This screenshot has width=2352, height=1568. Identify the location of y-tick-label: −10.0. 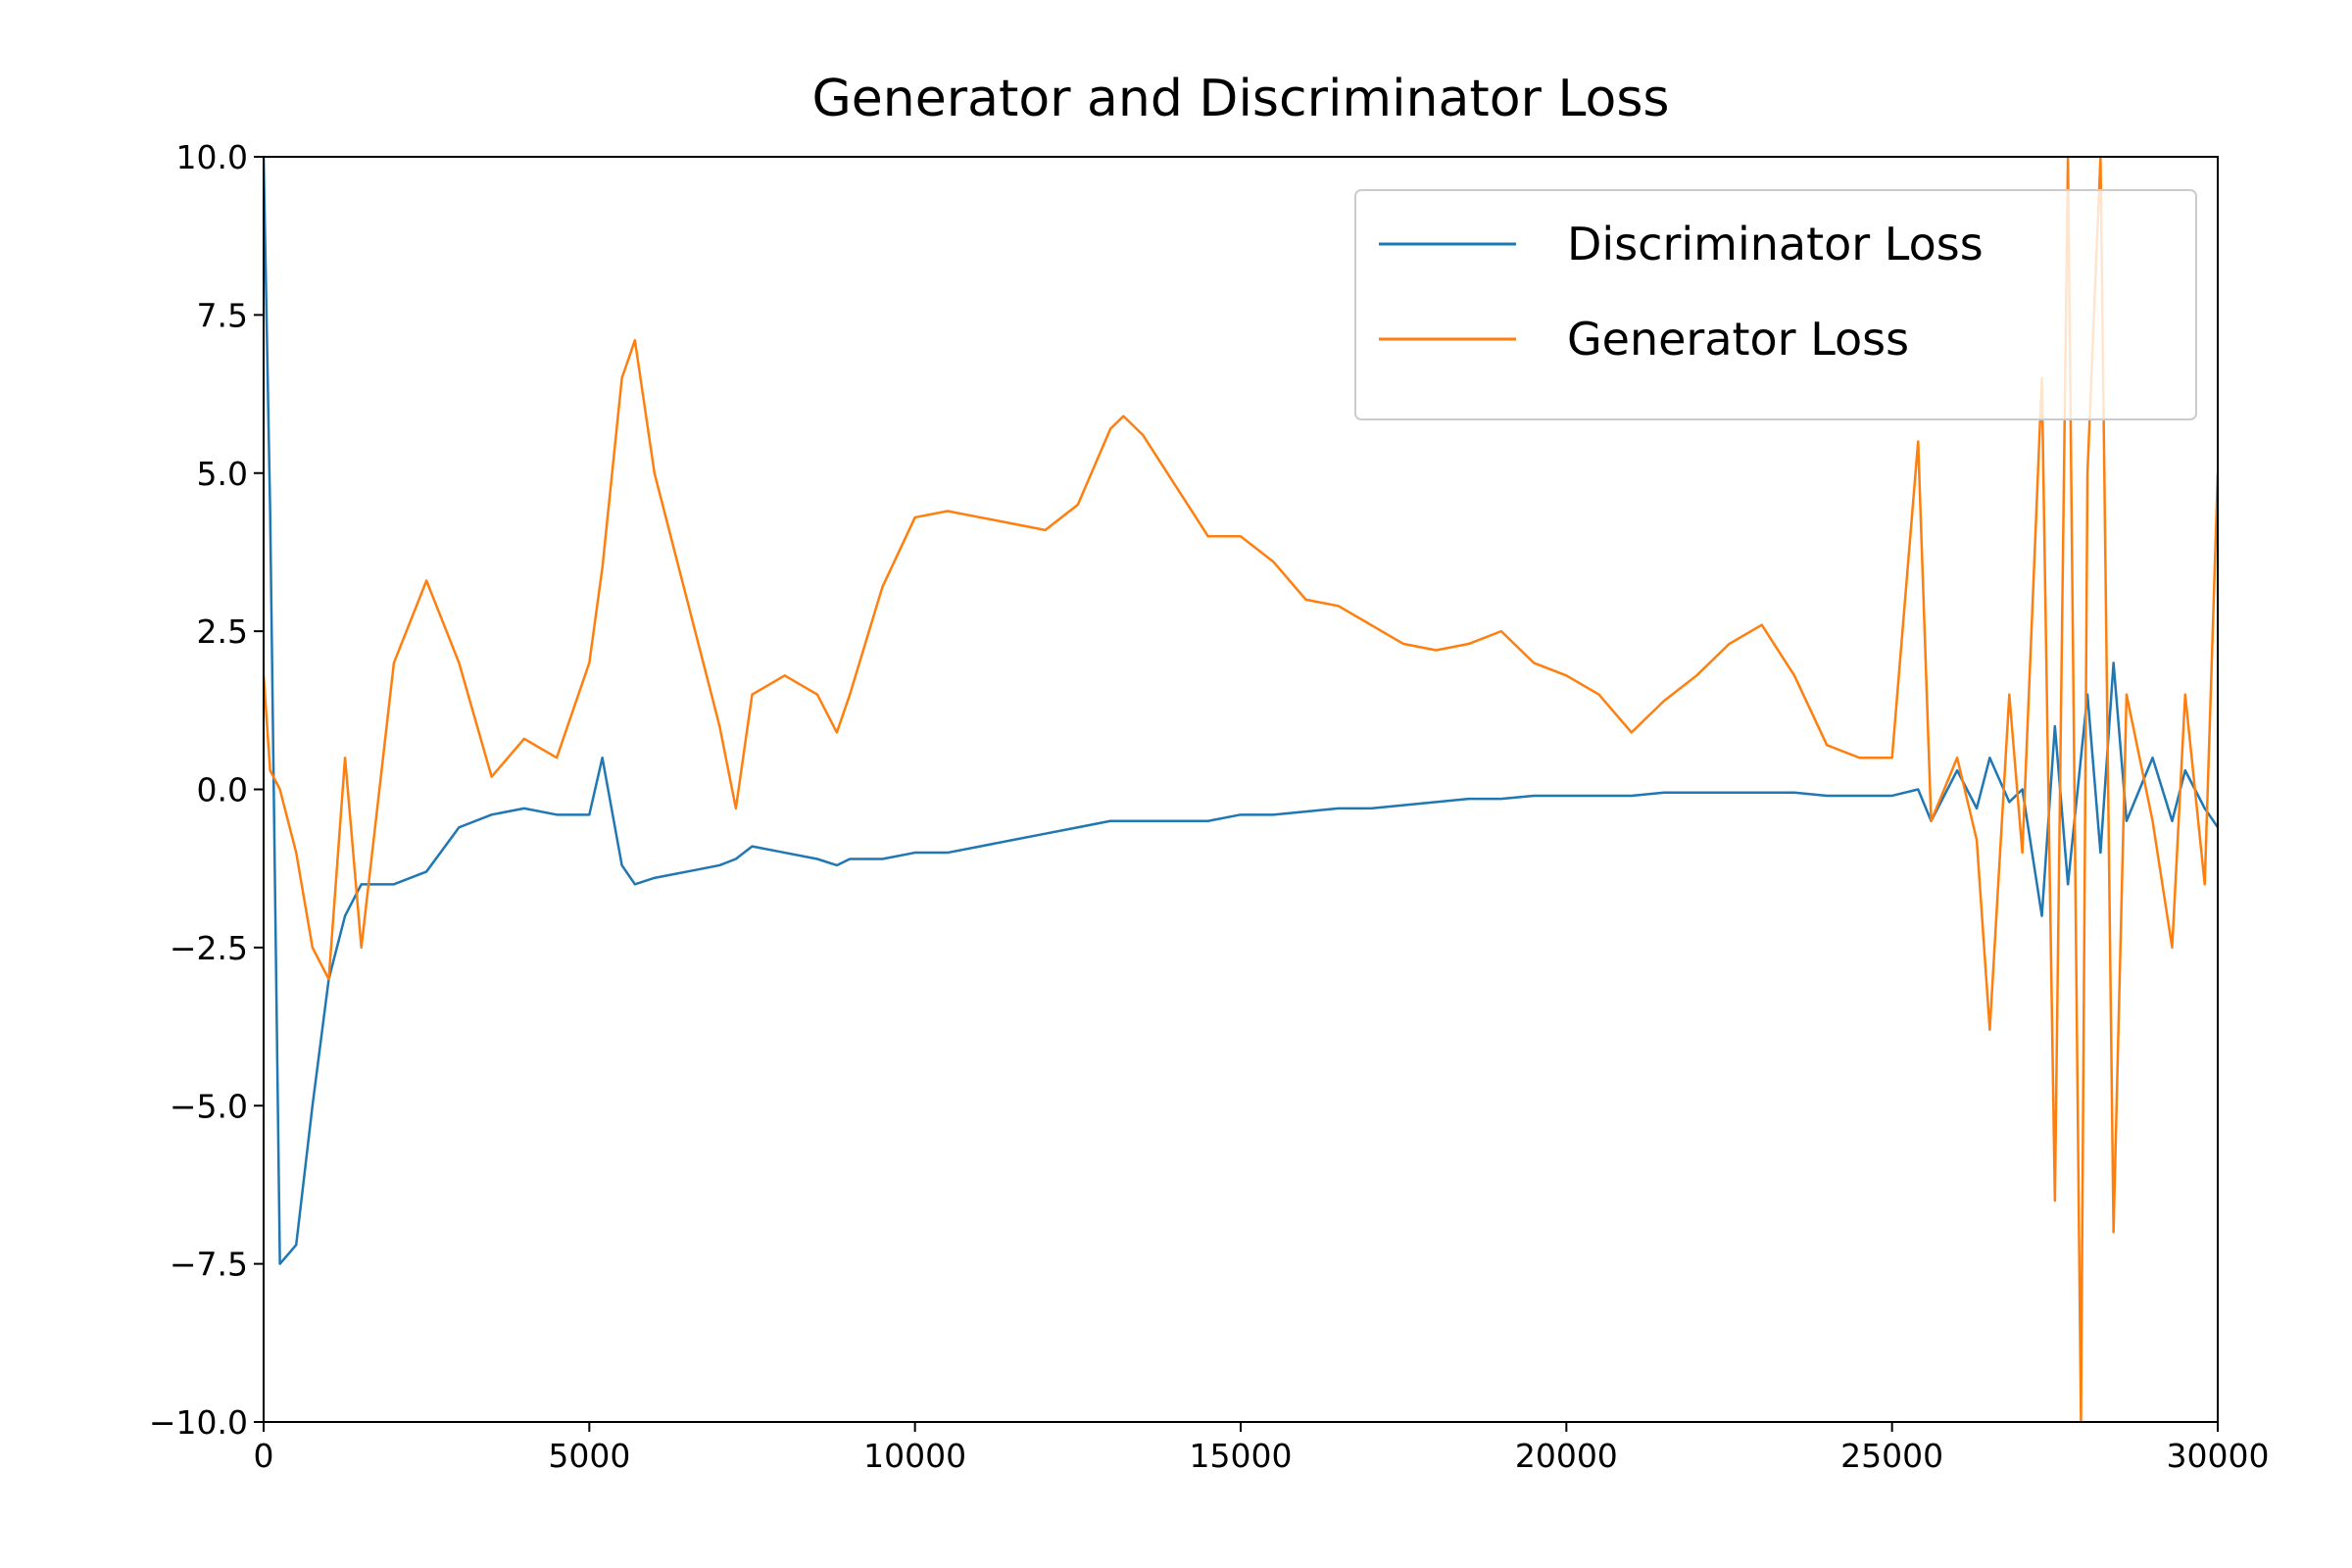
(198, 1422).